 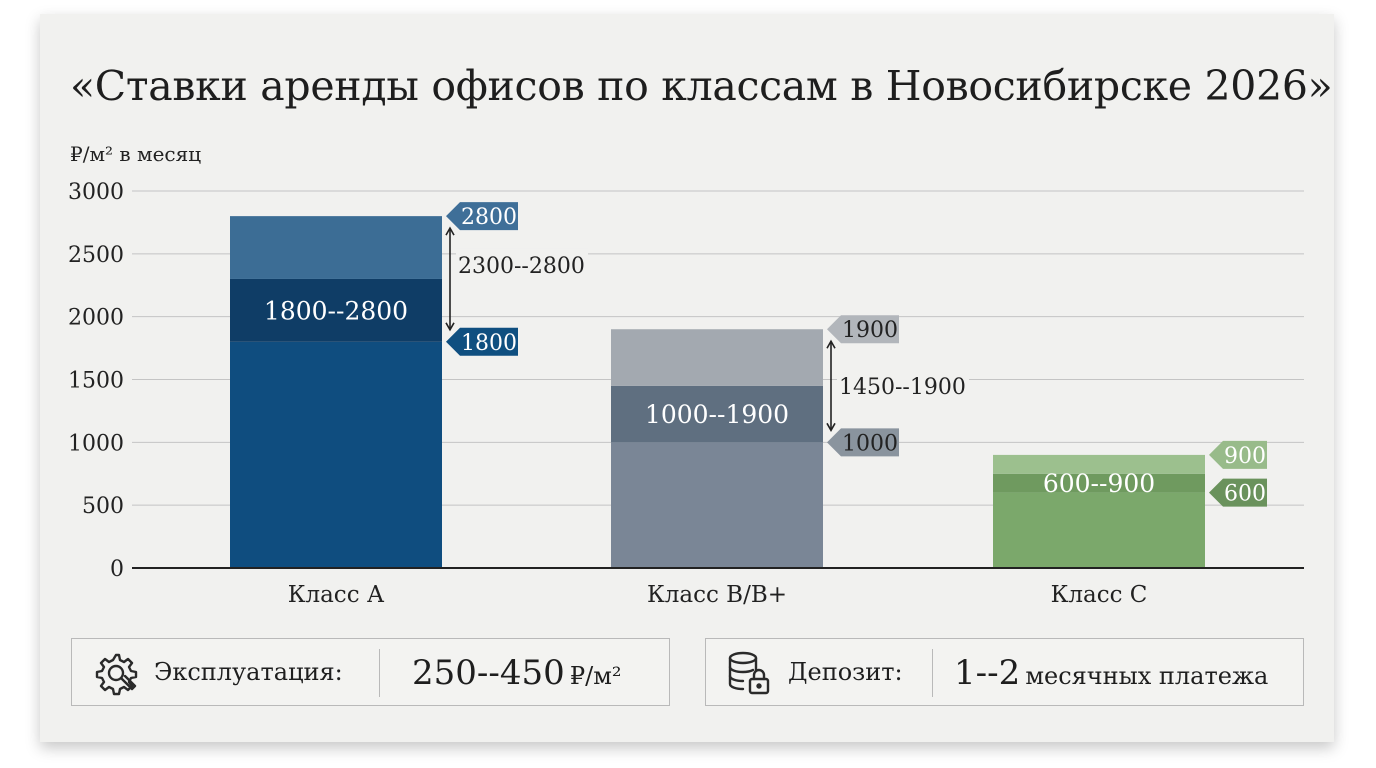 What do you see at coordinates (135, 154) in the screenshot?
I see `y-axis-label: ₽/м² в месяц` at bounding box center [135, 154].